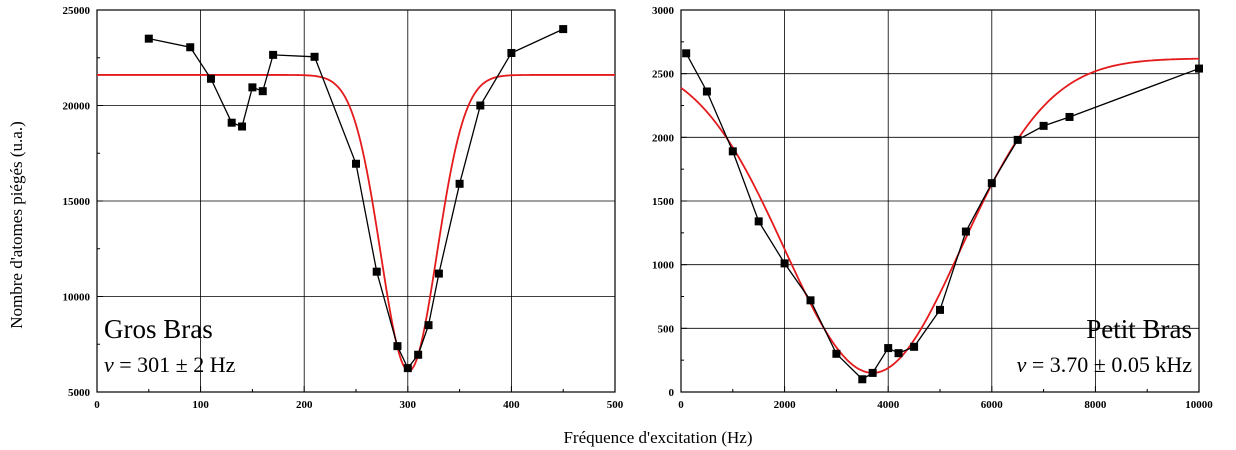 The width and height of the screenshot is (1236, 450). Describe the element at coordinates (663, 75) in the screenshot. I see `y-tick-label: 2500` at that location.